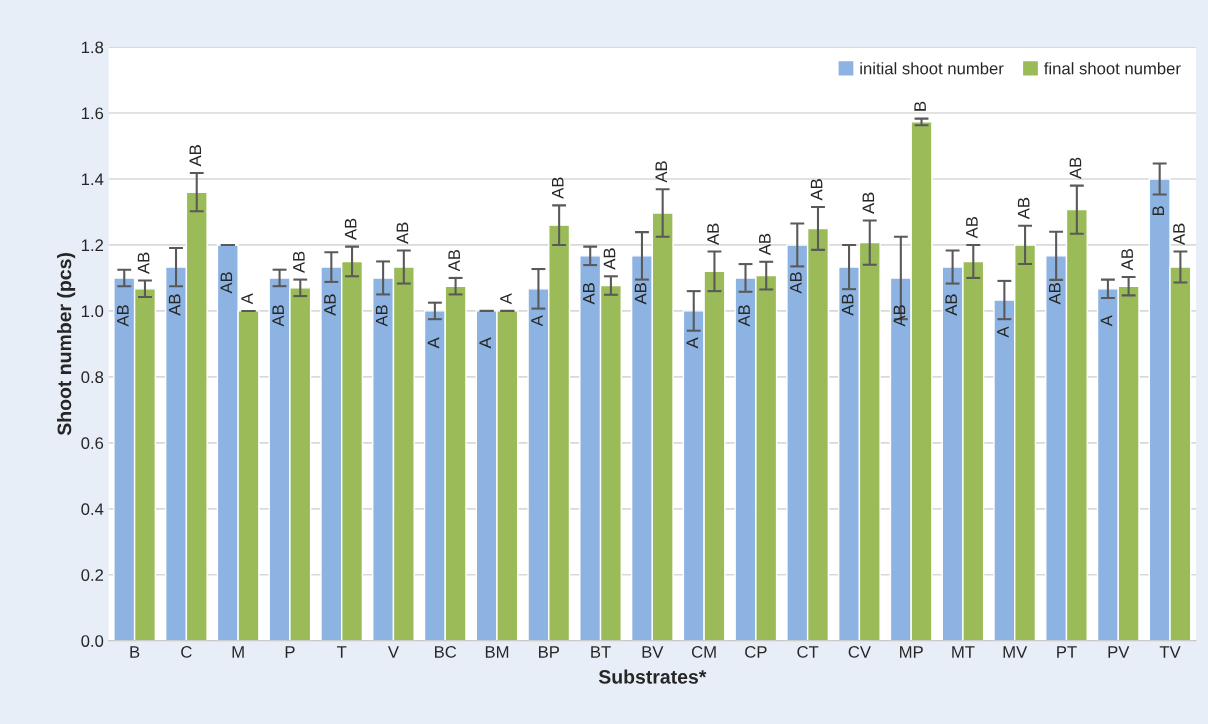  I want to click on x-tick-label: BT, so click(601, 652).